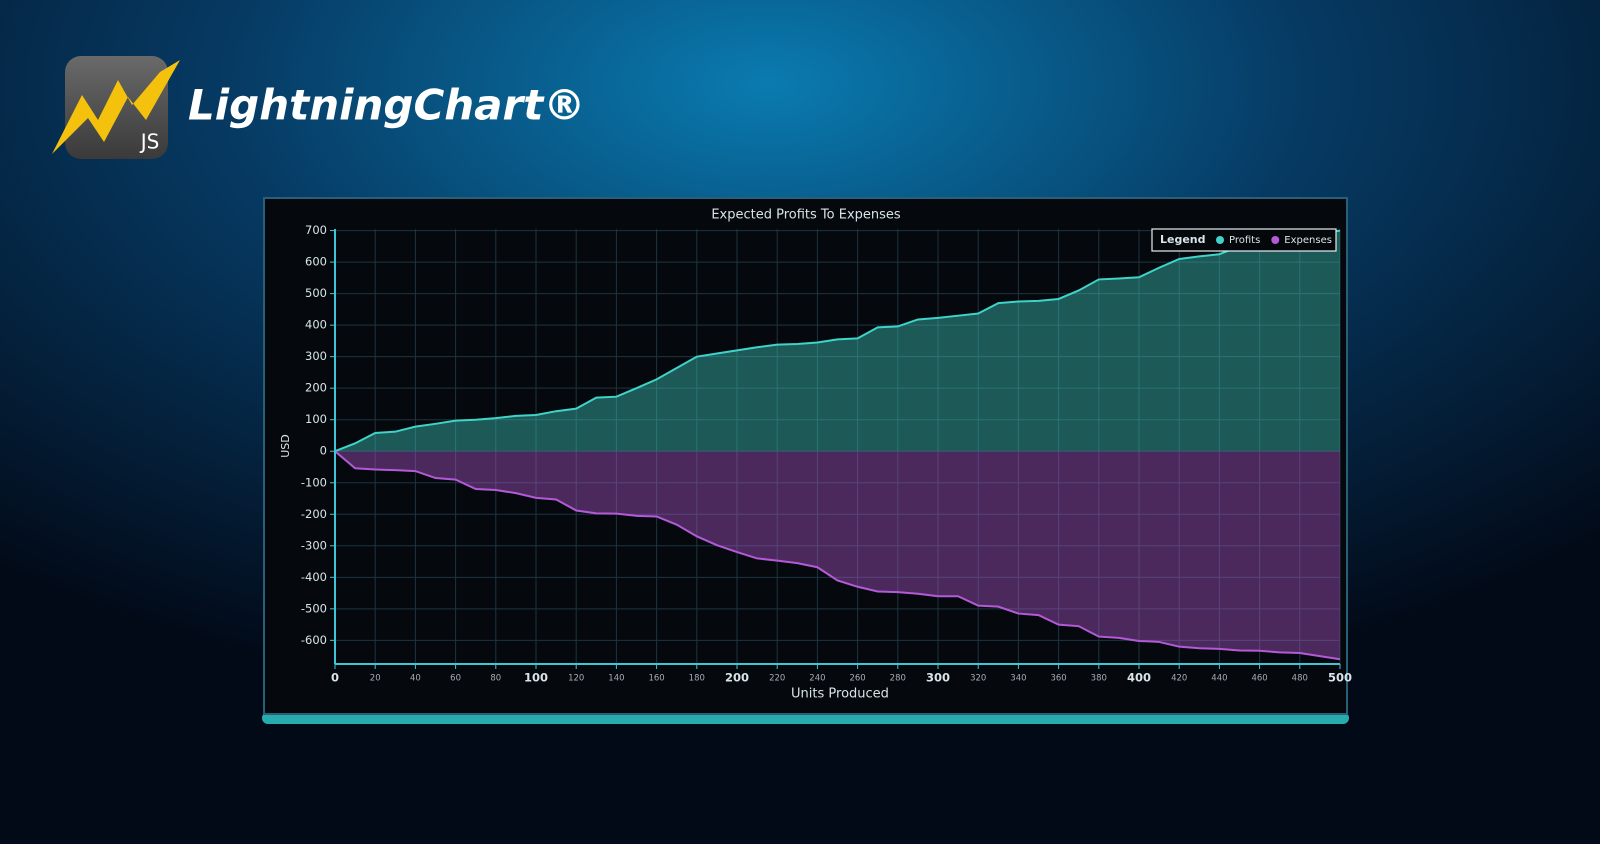 This screenshot has width=1600, height=844. Describe the element at coordinates (316, 388) in the screenshot. I see `y-tick-label: 200` at that location.